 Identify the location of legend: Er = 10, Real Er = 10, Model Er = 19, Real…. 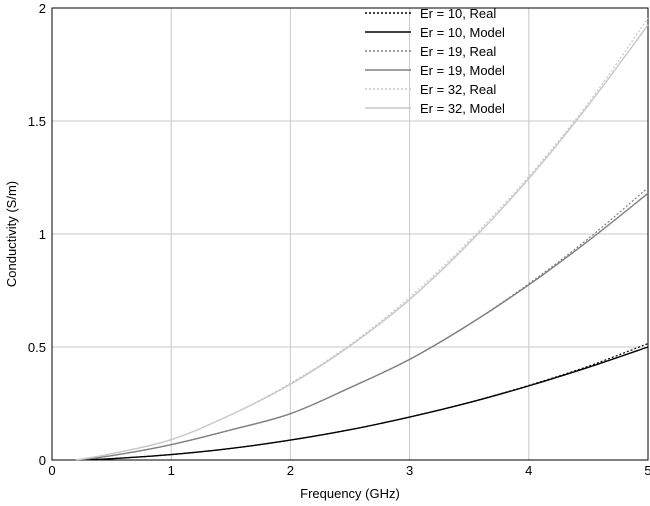
(435, 61).